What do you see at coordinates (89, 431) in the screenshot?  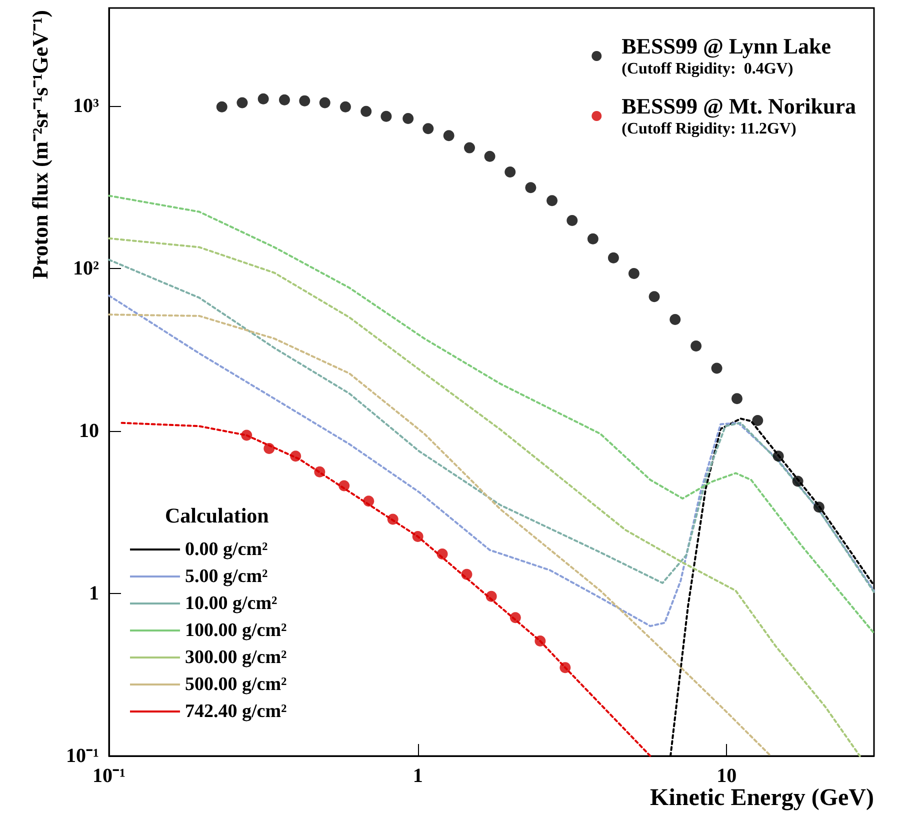 I see `y-tick-label: 10` at bounding box center [89, 431].